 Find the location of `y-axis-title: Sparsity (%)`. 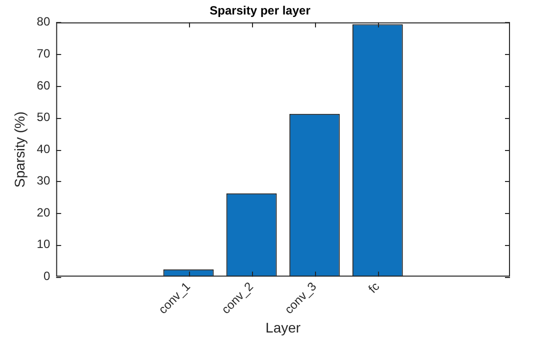

y-axis-title: Sparsity (%) is located at coordinates (19, 149).